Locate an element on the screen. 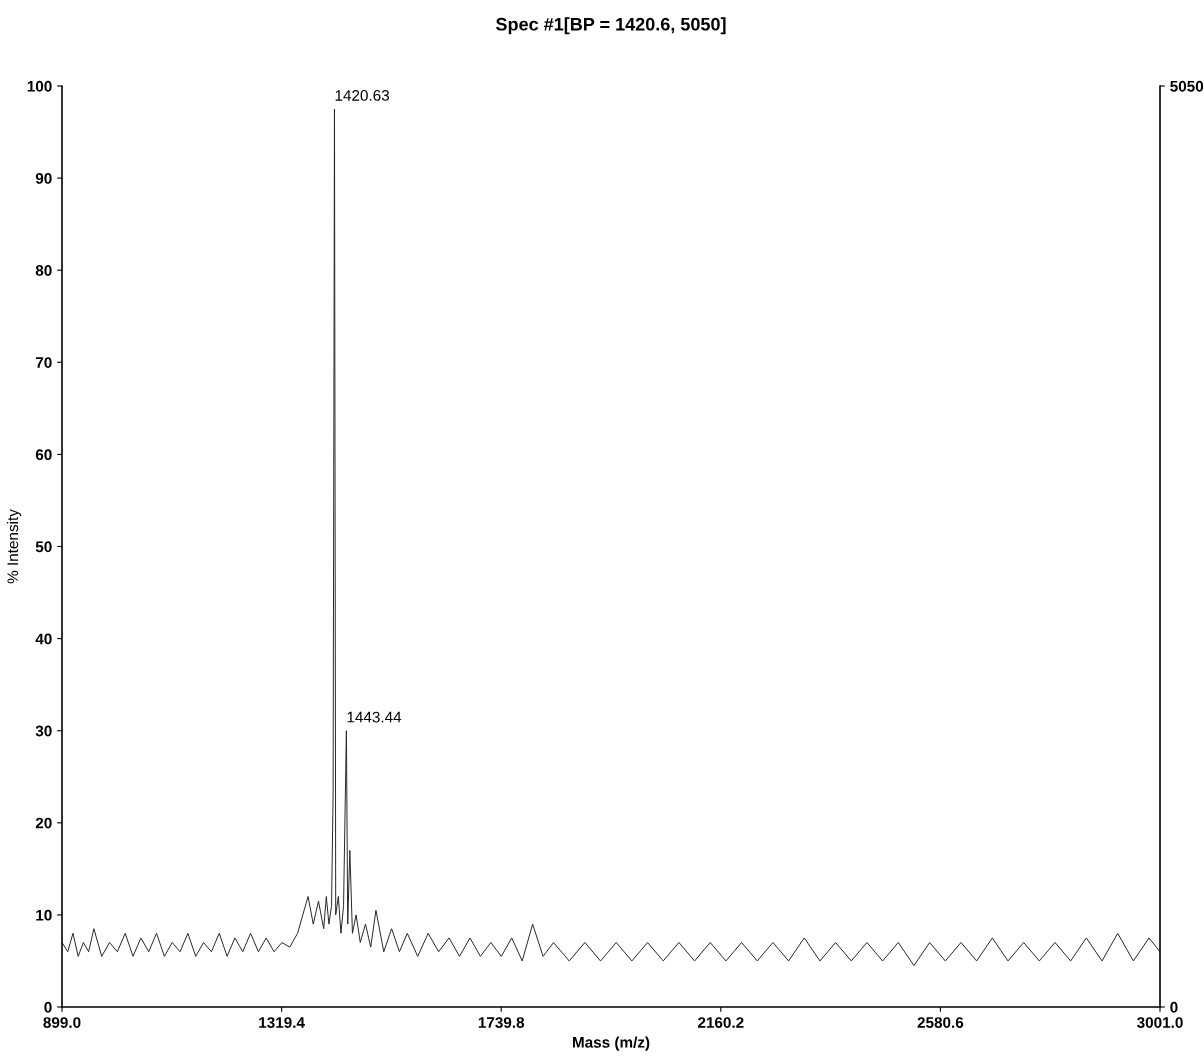 The width and height of the screenshot is (1204, 1062). y2-tick-label: 0 is located at coordinates (1174, 1007).